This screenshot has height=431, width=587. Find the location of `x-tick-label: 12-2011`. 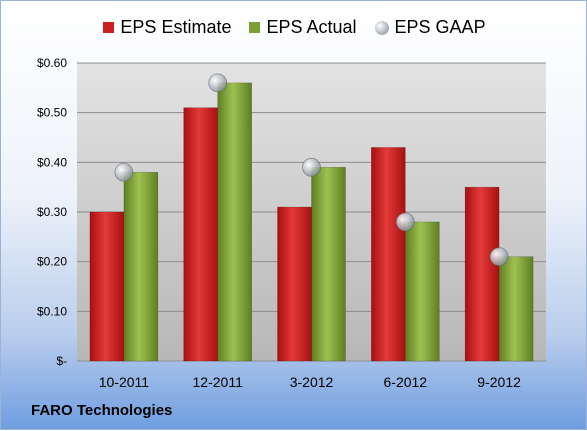

x-tick-label: 12-2011 is located at coordinates (218, 382).